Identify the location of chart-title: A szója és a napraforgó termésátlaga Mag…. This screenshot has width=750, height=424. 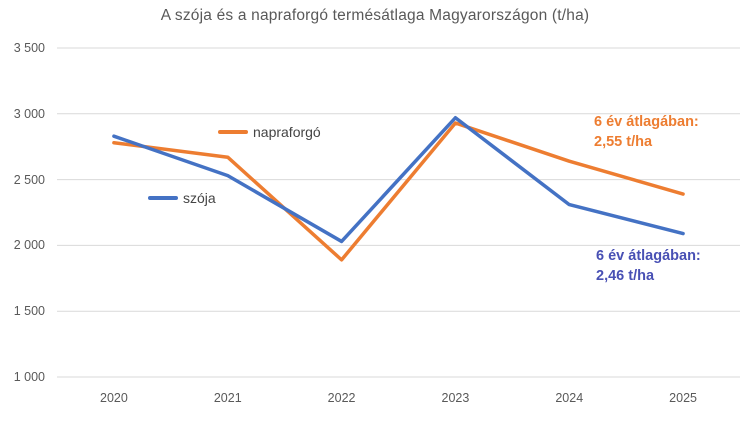
(375, 15).